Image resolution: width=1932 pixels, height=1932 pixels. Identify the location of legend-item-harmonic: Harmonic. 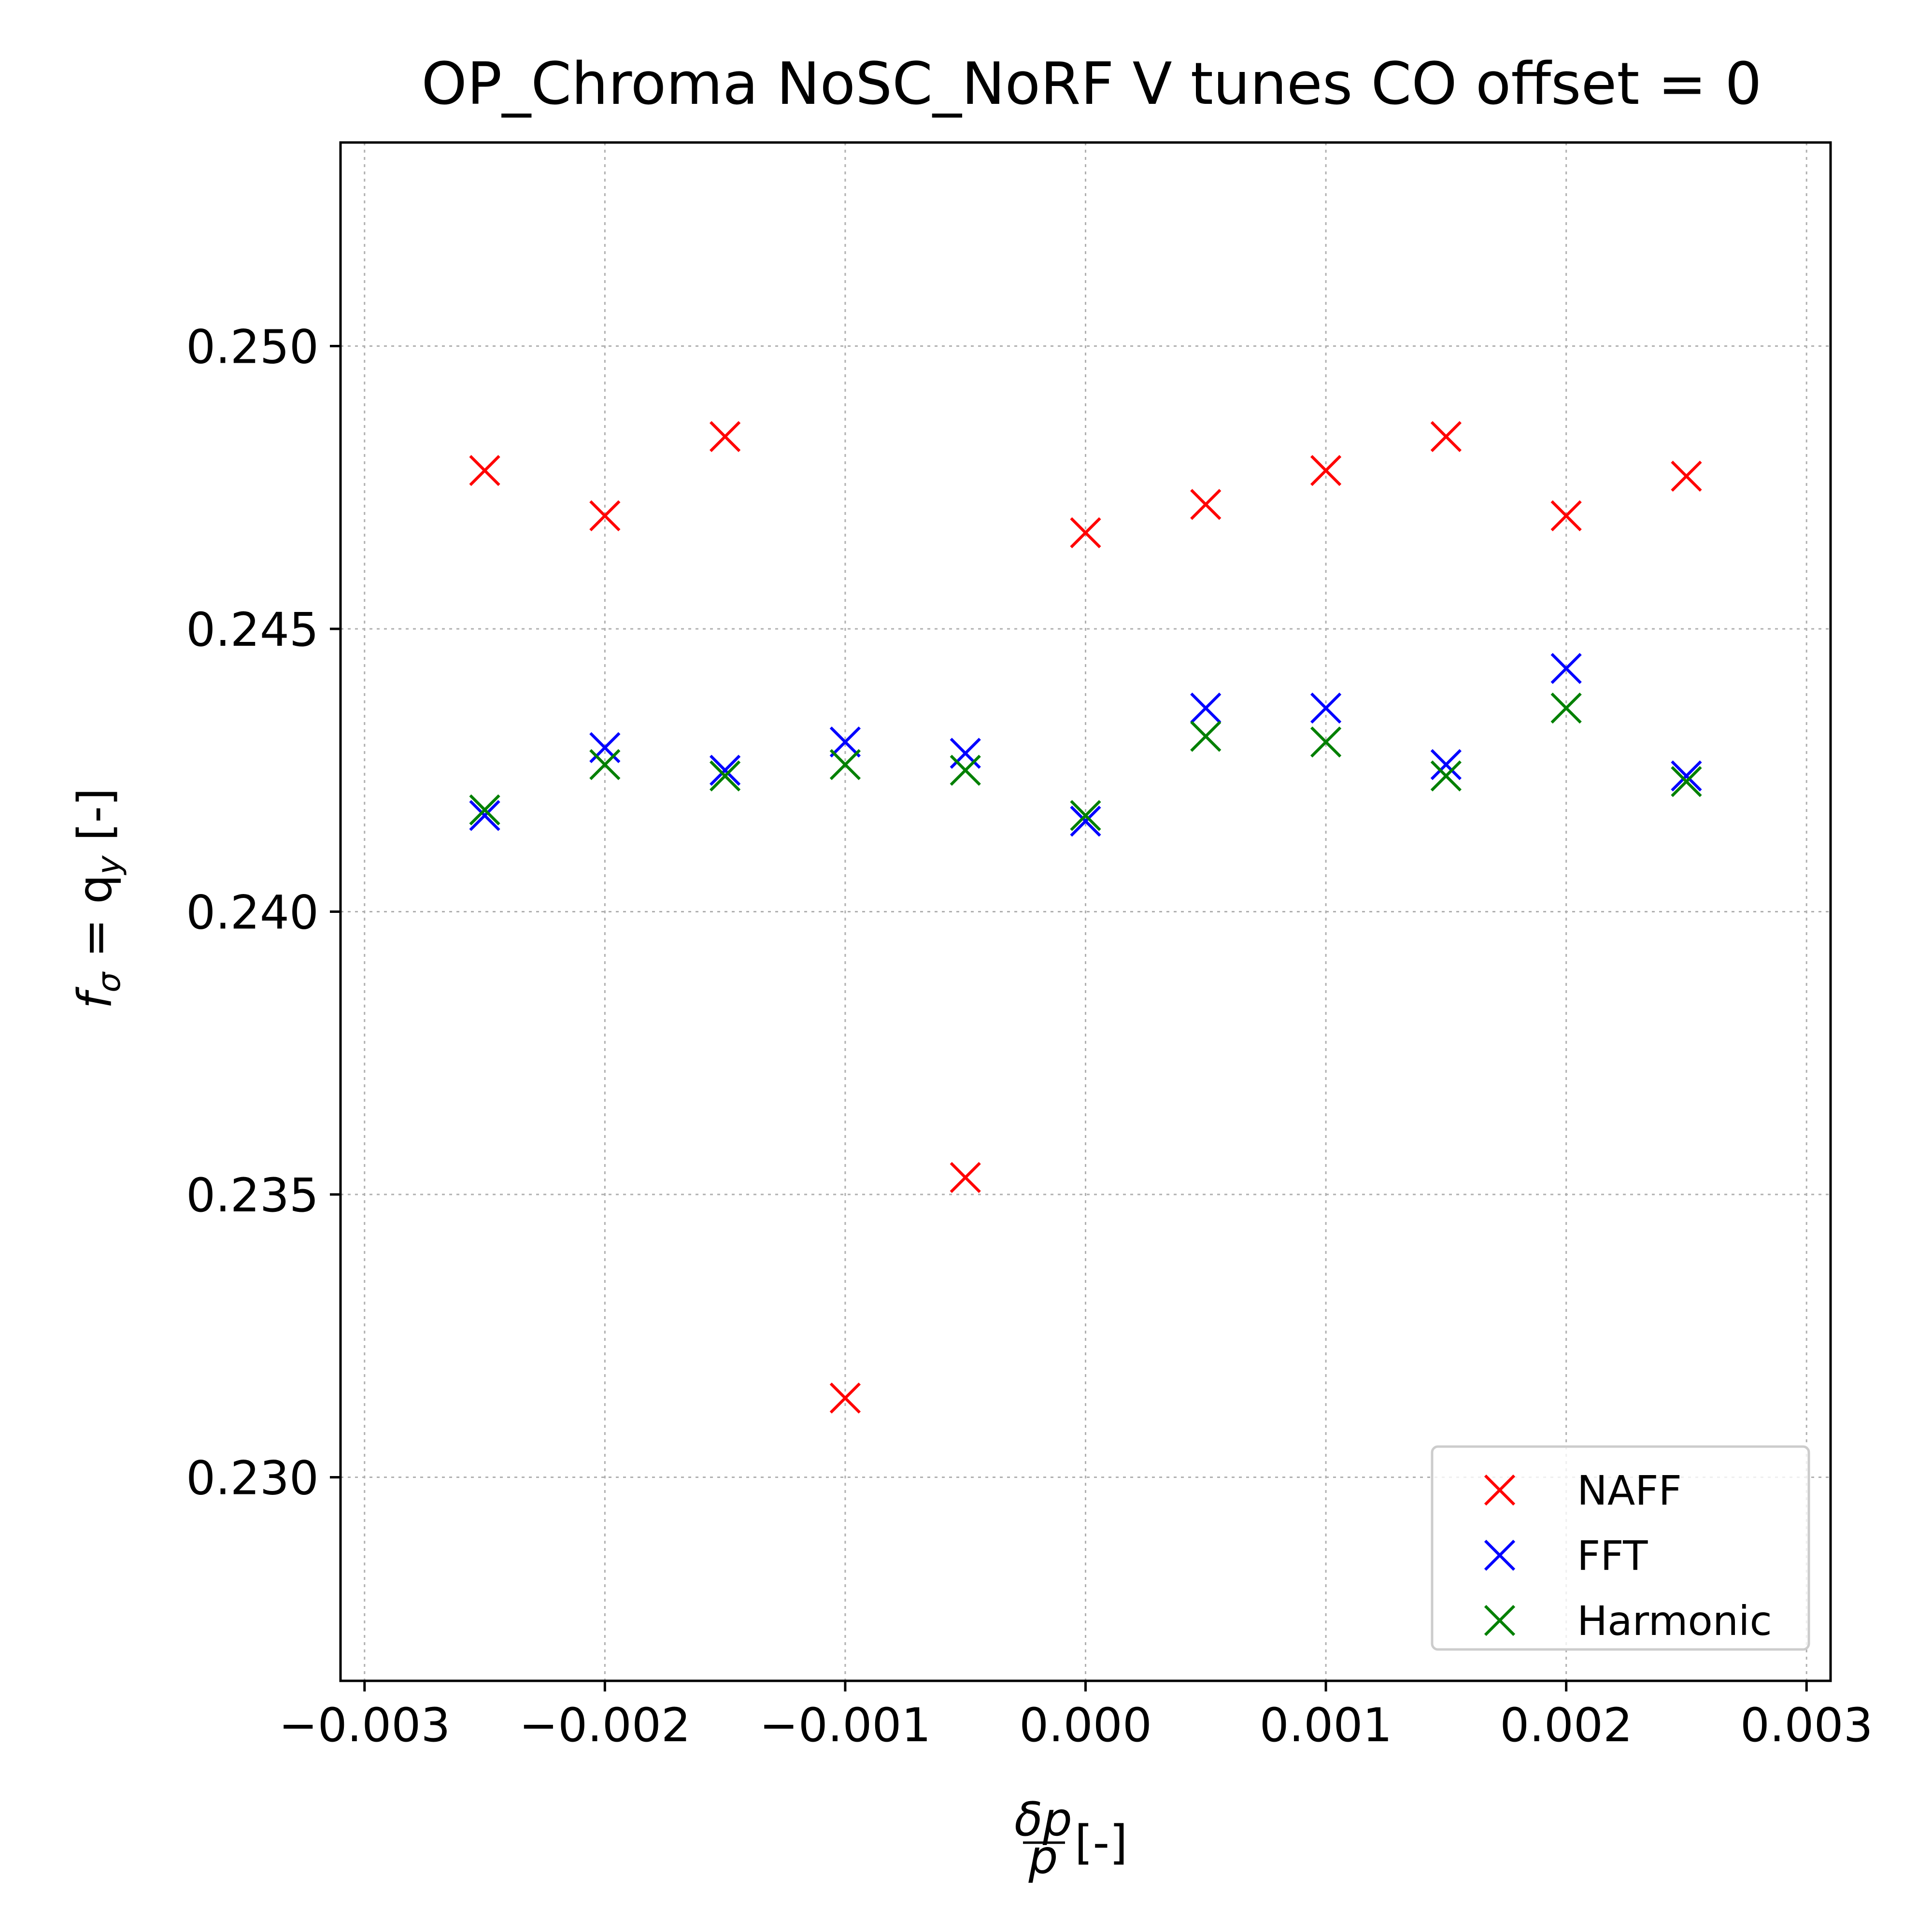
(1628, 1621).